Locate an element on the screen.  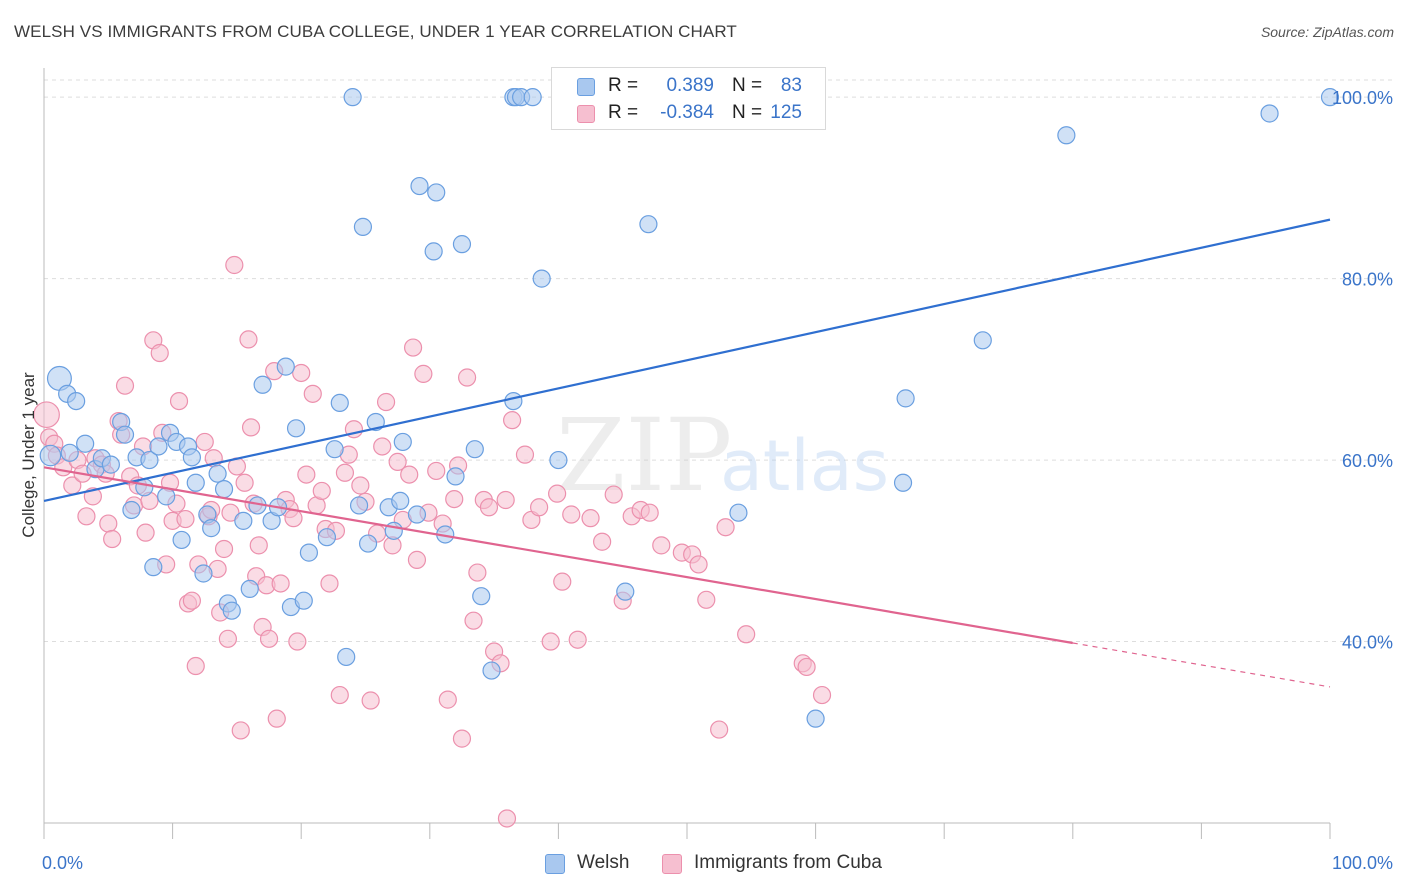
watermark: ZIP atlas is located at coordinates (722, 455).